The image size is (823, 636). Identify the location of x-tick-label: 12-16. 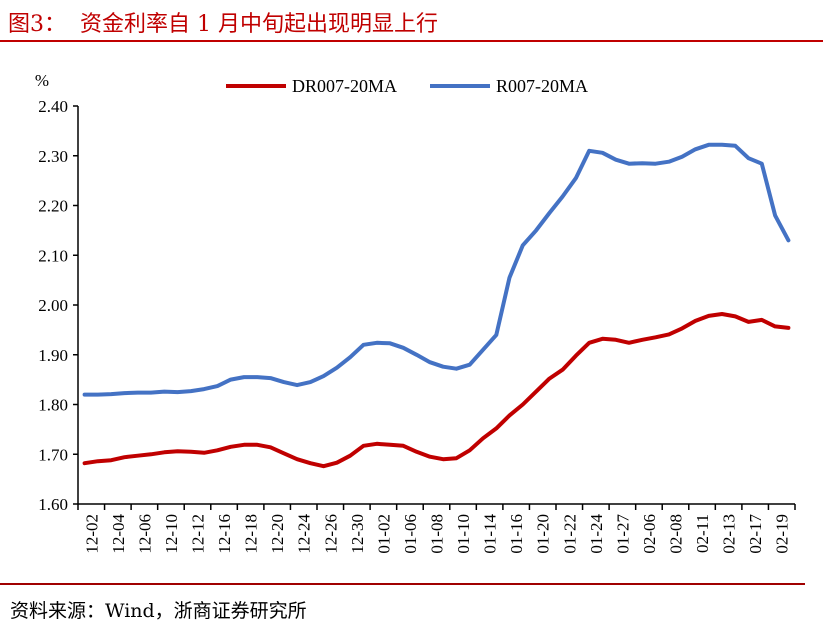
(224, 534).